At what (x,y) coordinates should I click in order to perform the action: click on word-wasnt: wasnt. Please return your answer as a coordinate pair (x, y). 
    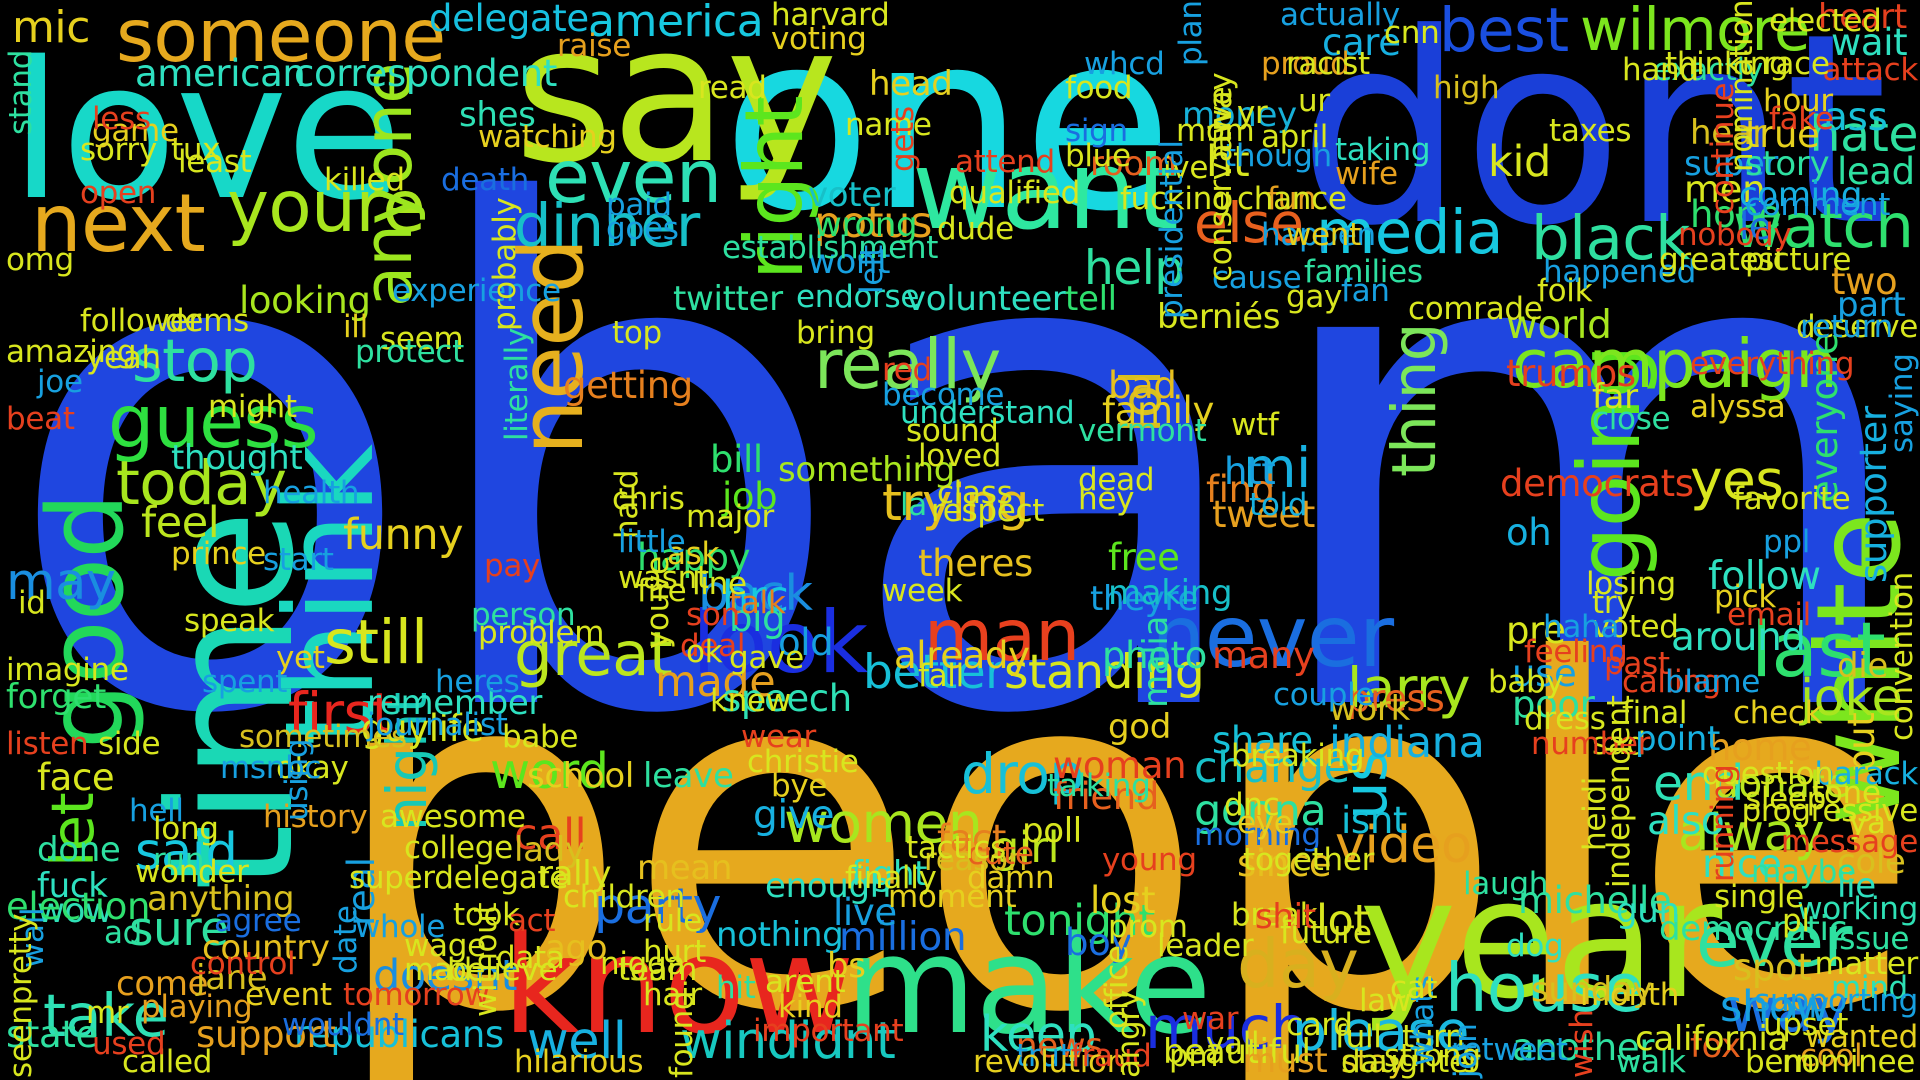
    Looking at the image, I should click on (663, 578).